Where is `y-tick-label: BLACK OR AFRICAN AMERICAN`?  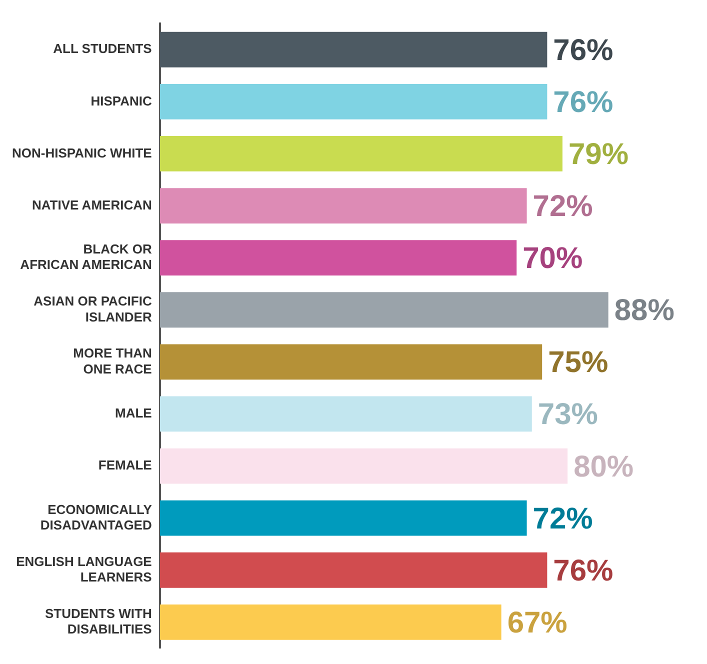 y-tick-label: BLACK OR AFRICAN AMERICAN is located at coordinates (86, 257).